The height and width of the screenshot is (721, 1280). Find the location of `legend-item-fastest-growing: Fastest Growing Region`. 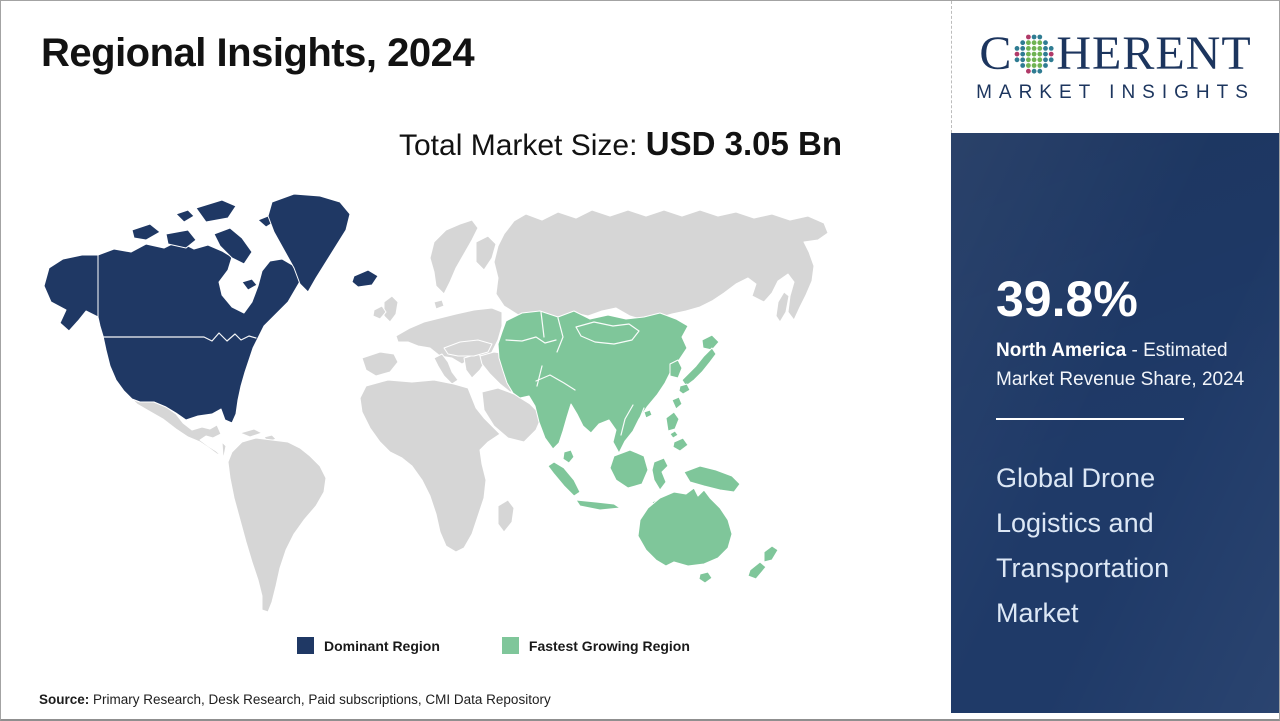

legend-item-fastest-growing: Fastest Growing Region is located at coordinates (595, 645).